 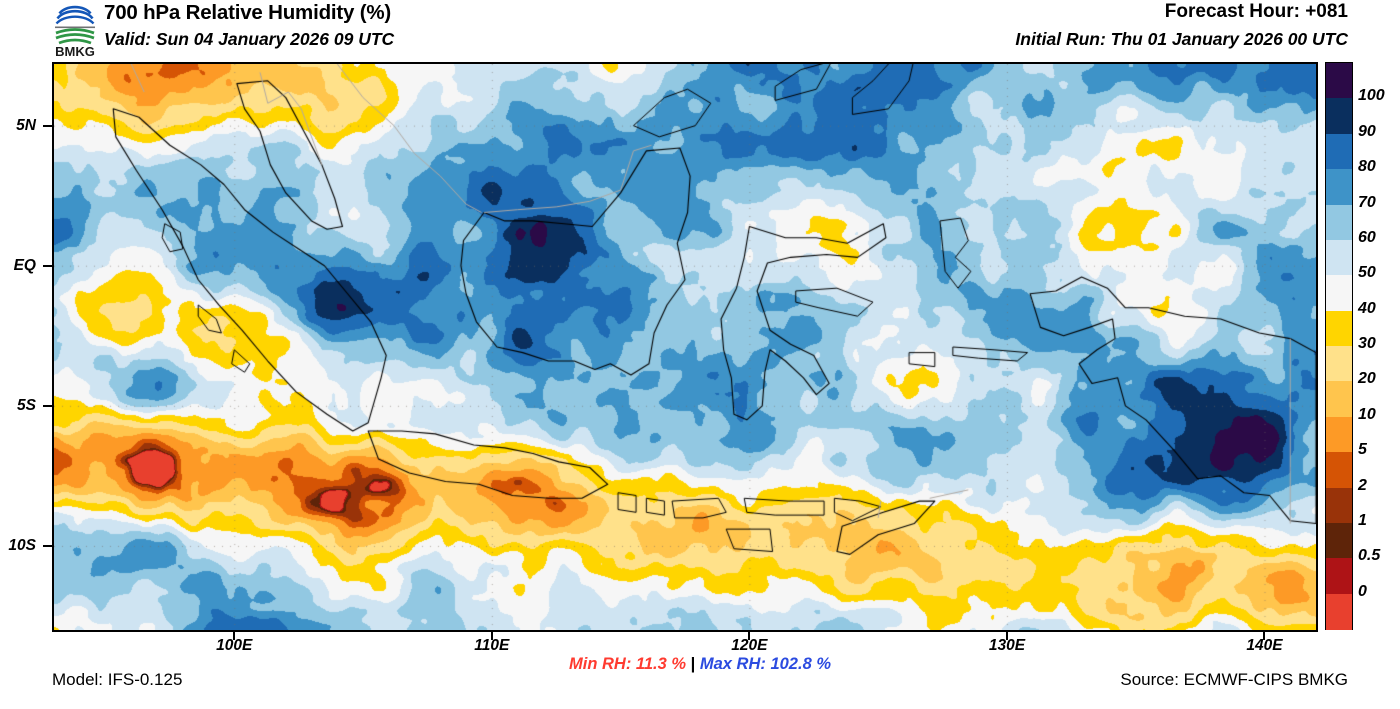 I want to click on lat-label-5s: 5S, so click(x=26, y=405).